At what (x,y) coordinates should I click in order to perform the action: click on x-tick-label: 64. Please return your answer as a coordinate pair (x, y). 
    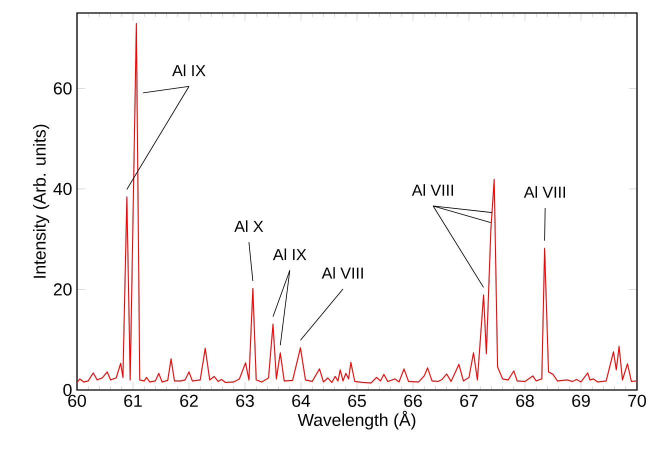
    Looking at the image, I should click on (301, 400).